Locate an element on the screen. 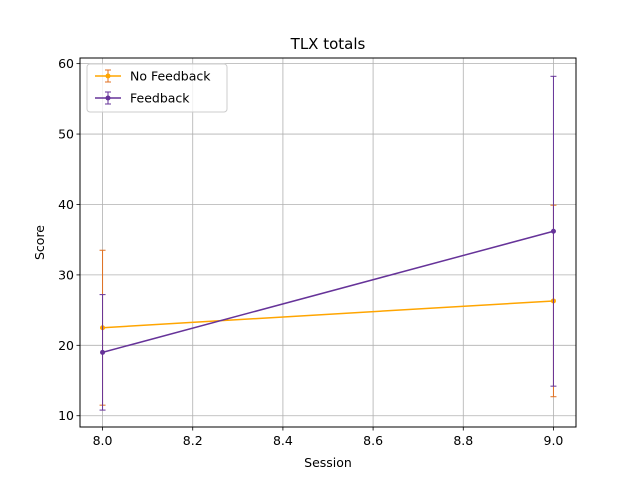 The image size is (640, 480). y-tick-label: 10 is located at coordinates (66, 415).